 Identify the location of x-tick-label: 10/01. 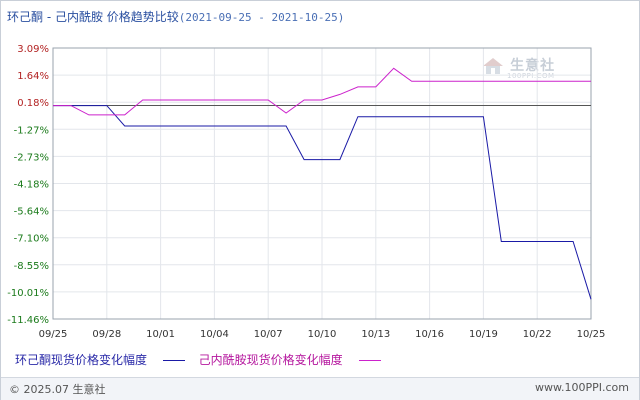
(160, 334).